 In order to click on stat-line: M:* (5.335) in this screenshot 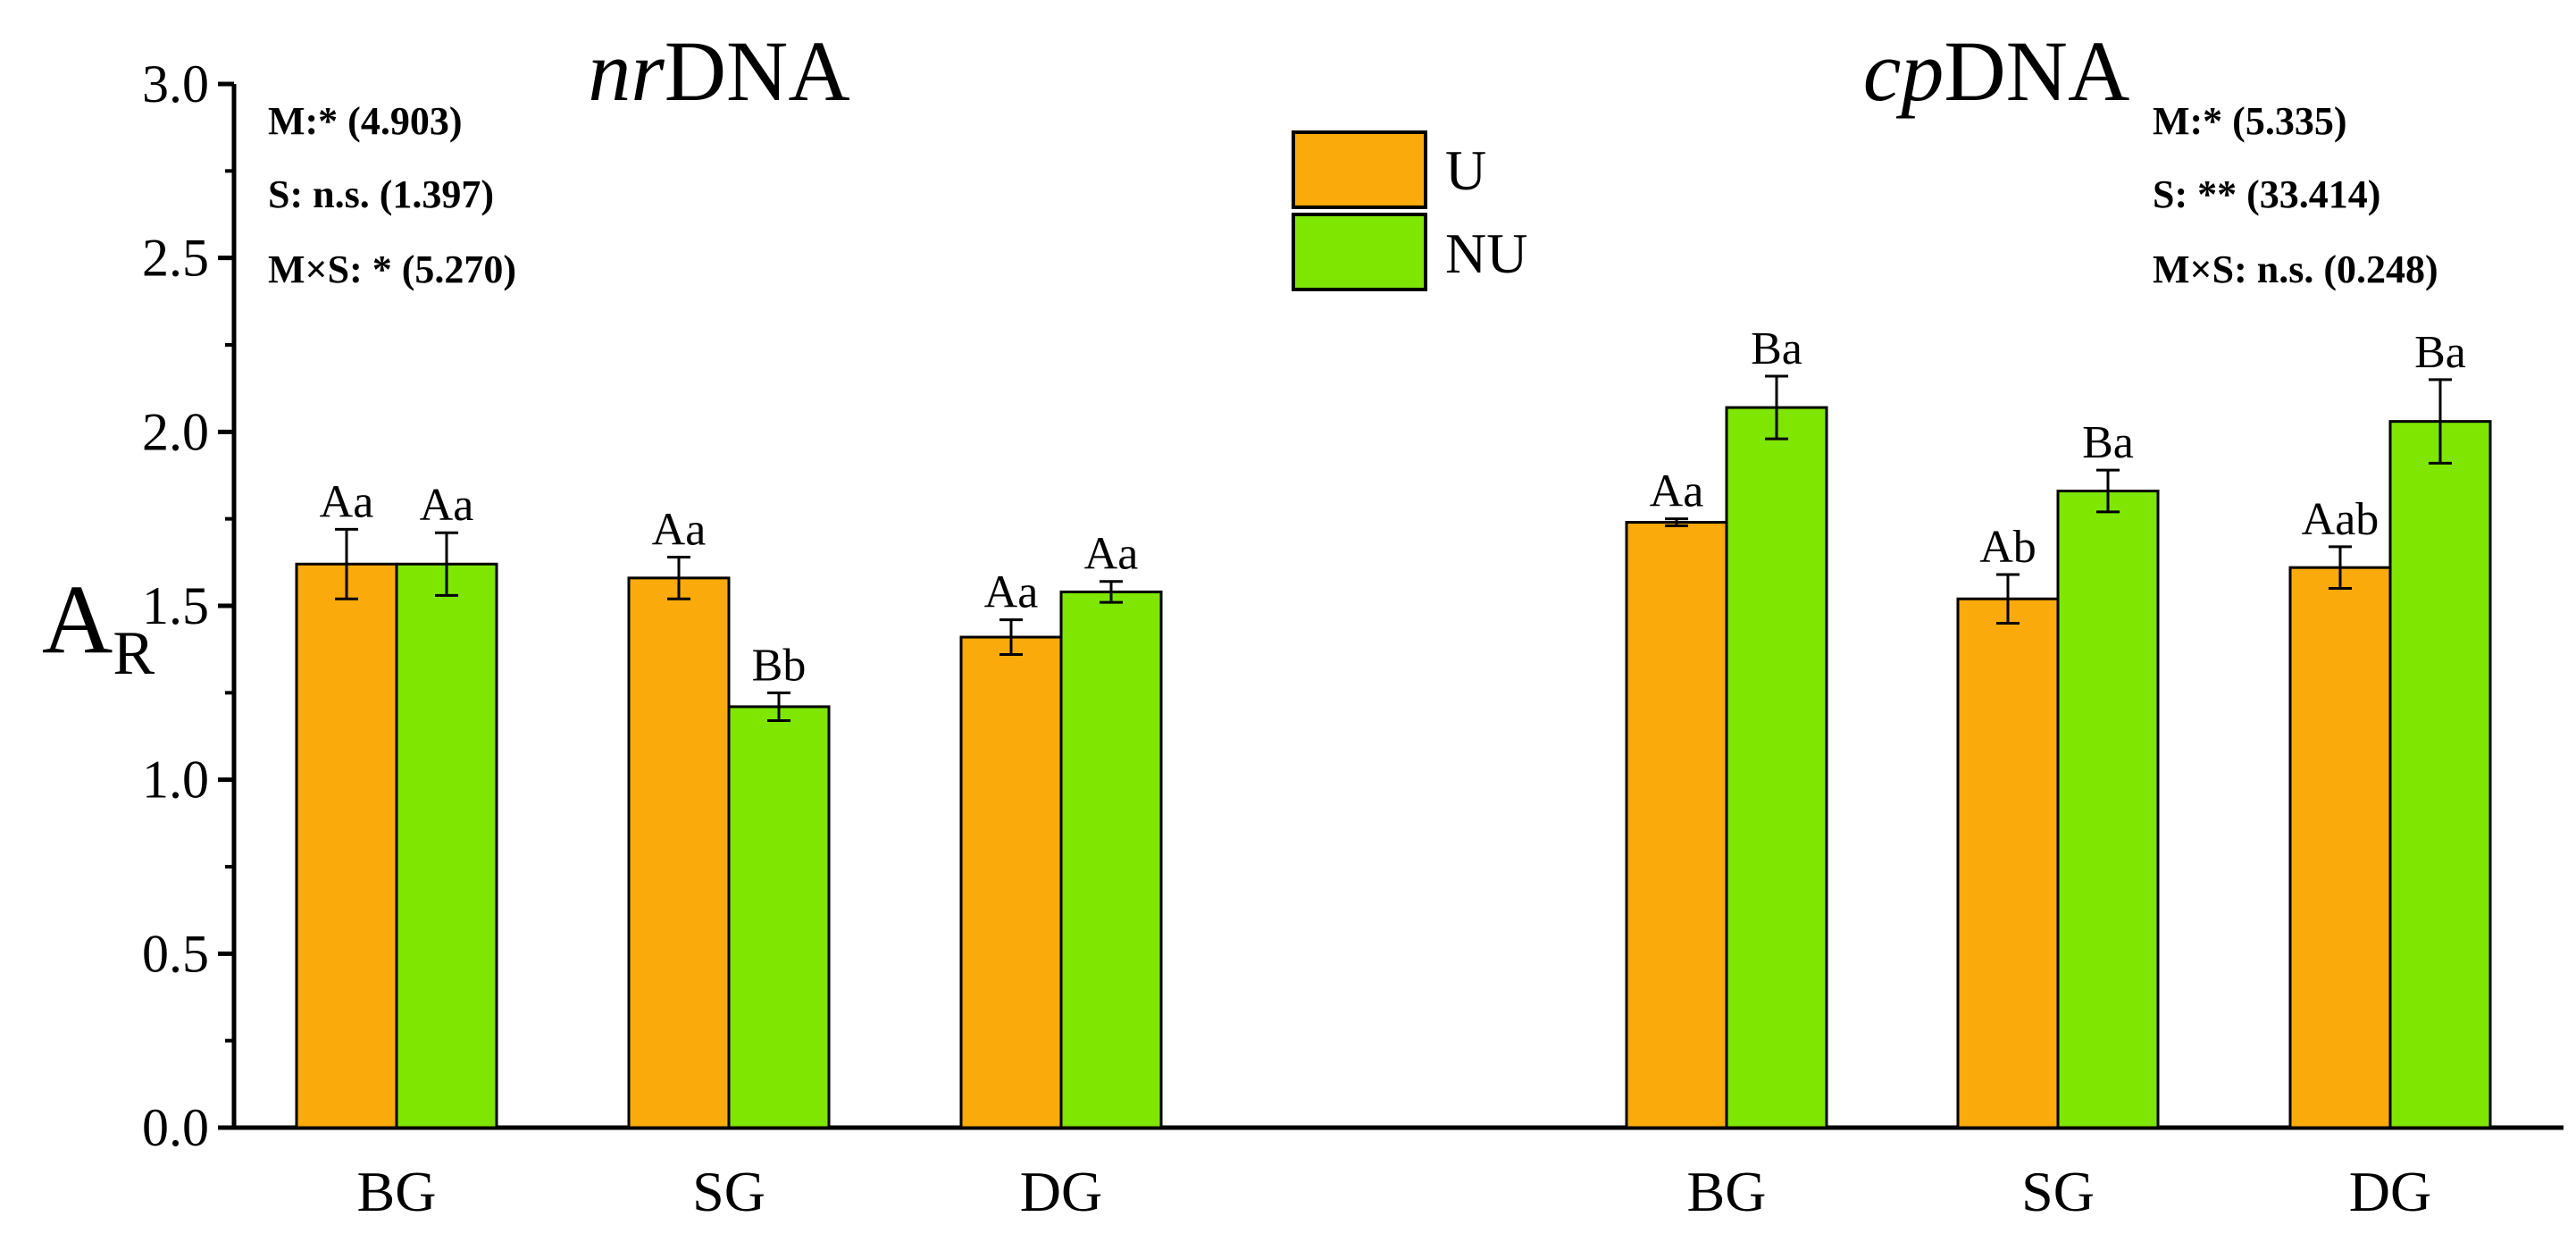, I will do `click(2250, 121)`.